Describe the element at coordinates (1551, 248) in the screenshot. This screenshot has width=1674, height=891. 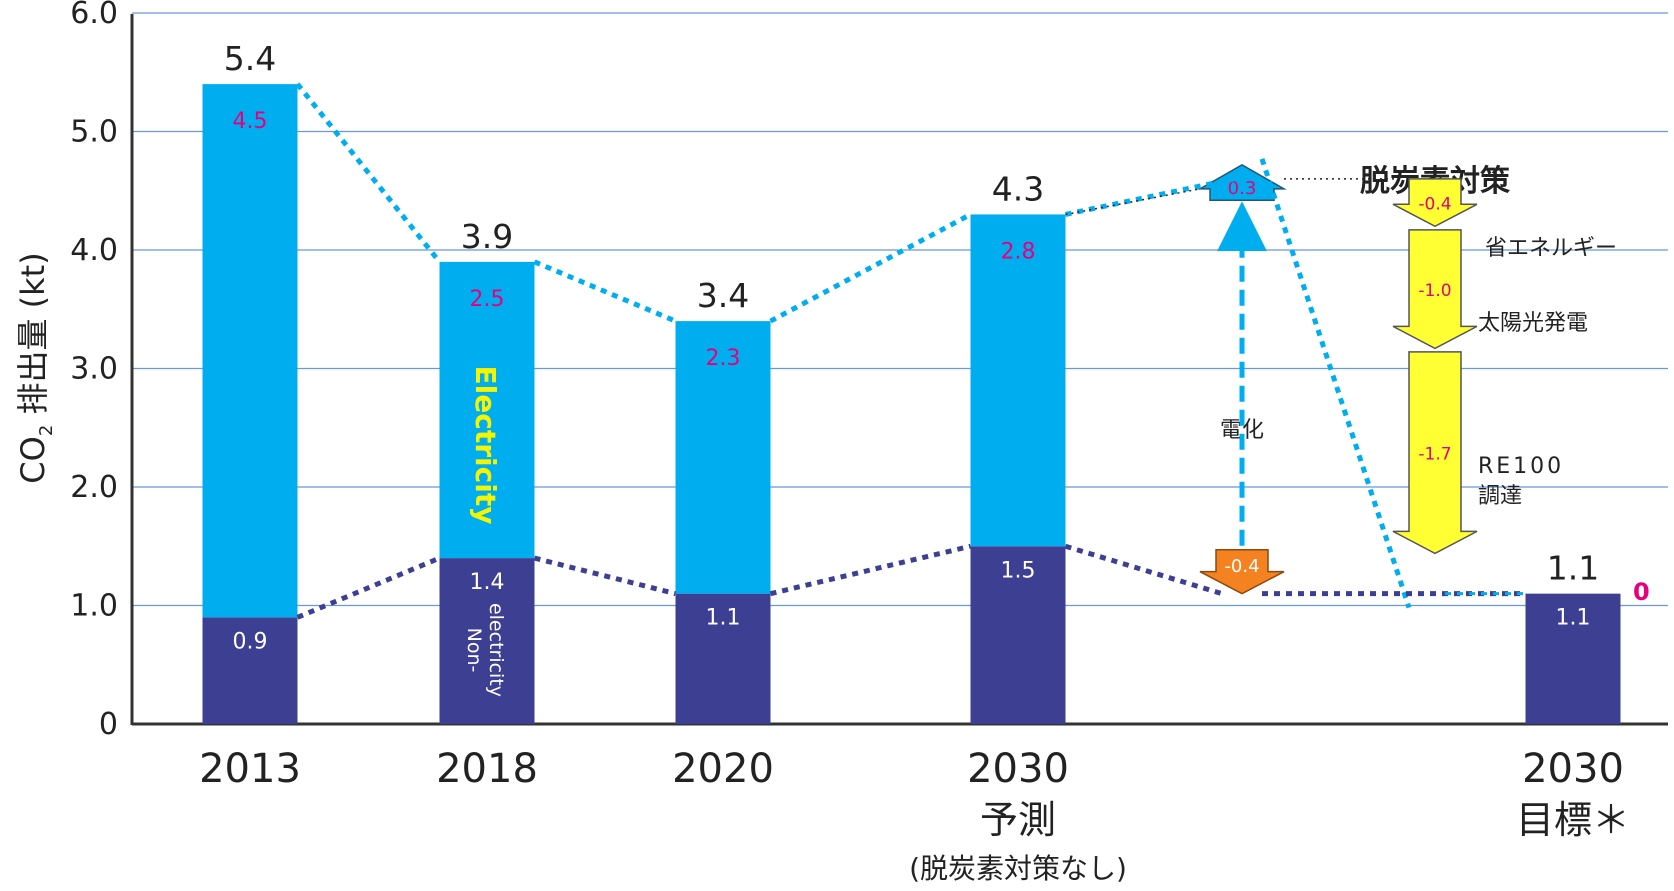
I see `step-label-energy-saving: 省エネルギー` at that location.